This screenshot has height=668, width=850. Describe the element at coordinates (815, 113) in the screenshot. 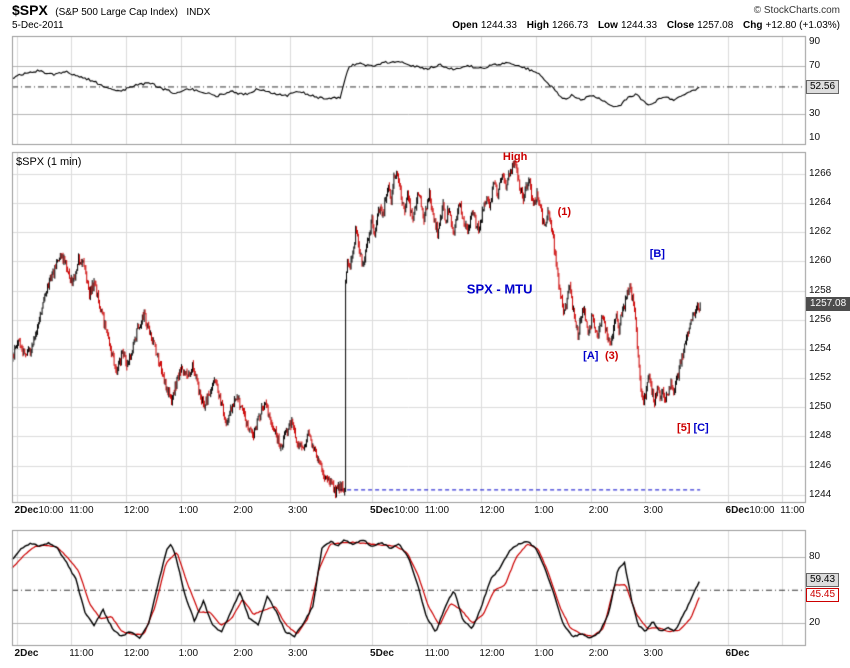

I see `y-axis-tick: 30` at that location.